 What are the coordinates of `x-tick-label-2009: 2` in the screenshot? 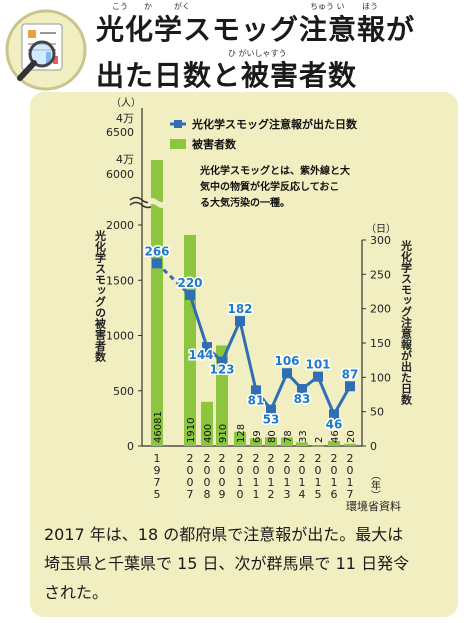 It's located at (222, 458).